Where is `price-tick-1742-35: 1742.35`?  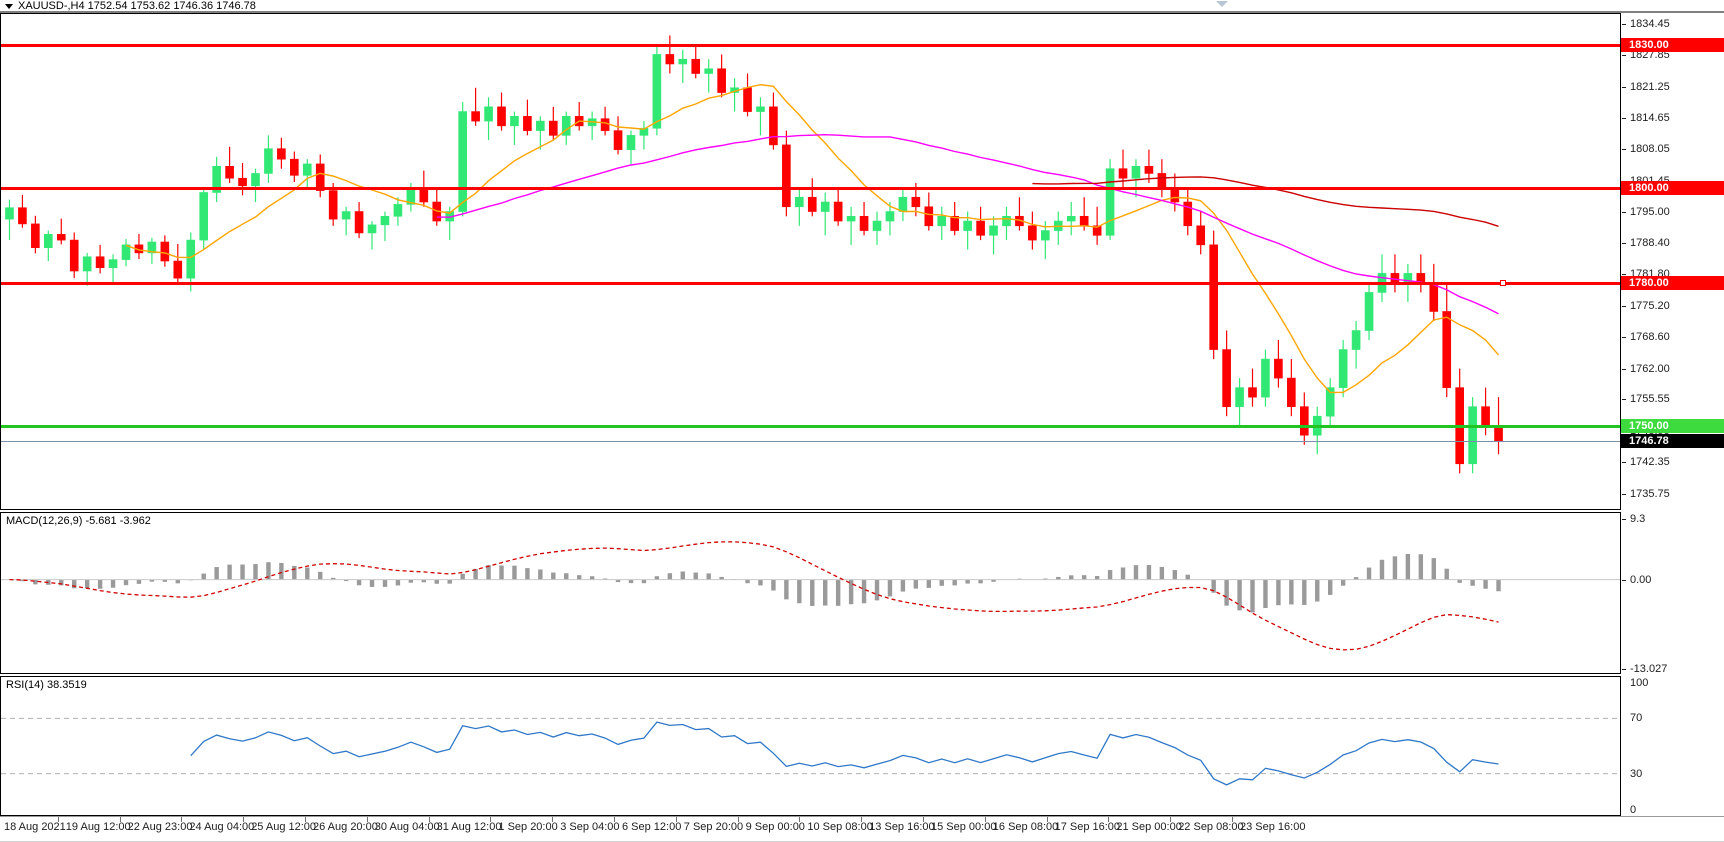
price-tick-1742-35: 1742.35 is located at coordinates (1672, 462).